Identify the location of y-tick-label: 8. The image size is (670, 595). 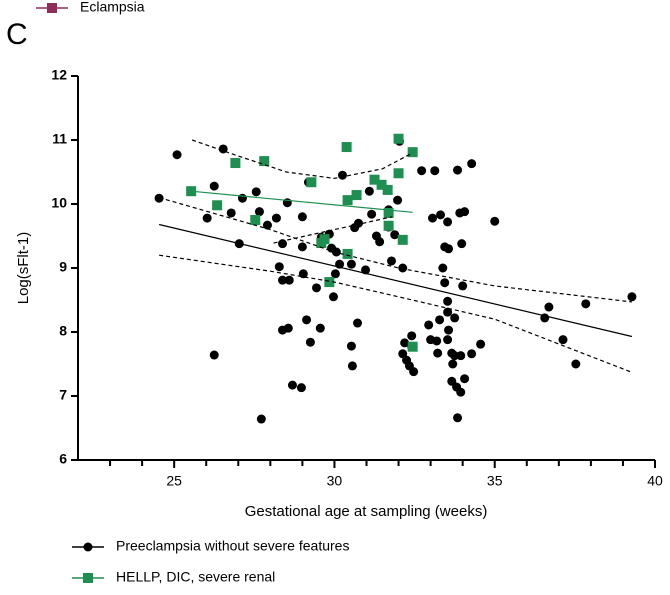
(63, 331).